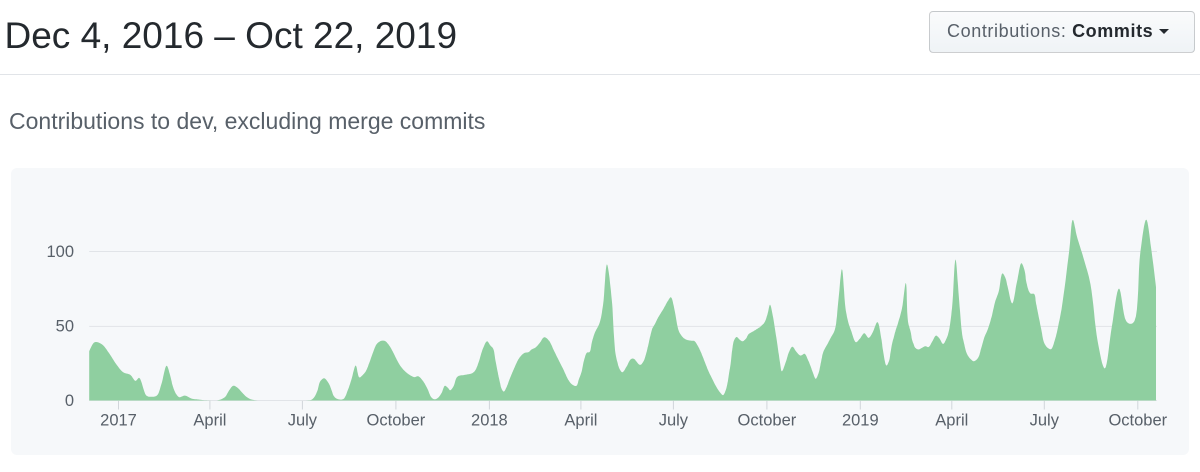 This screenshot has height=472, width=1200. What do you see at coordinates (860, 421) in the screenshot?
I see `svg-text: 2019` at bounding box center [860, 421].